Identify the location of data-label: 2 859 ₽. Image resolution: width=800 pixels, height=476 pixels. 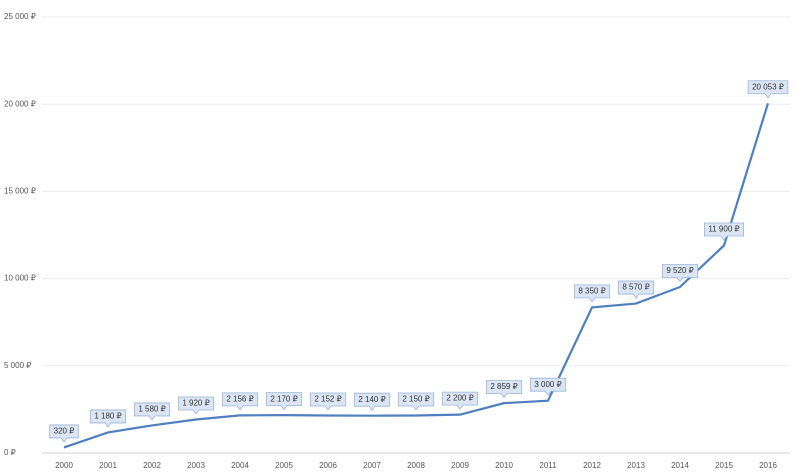
(504, 389).